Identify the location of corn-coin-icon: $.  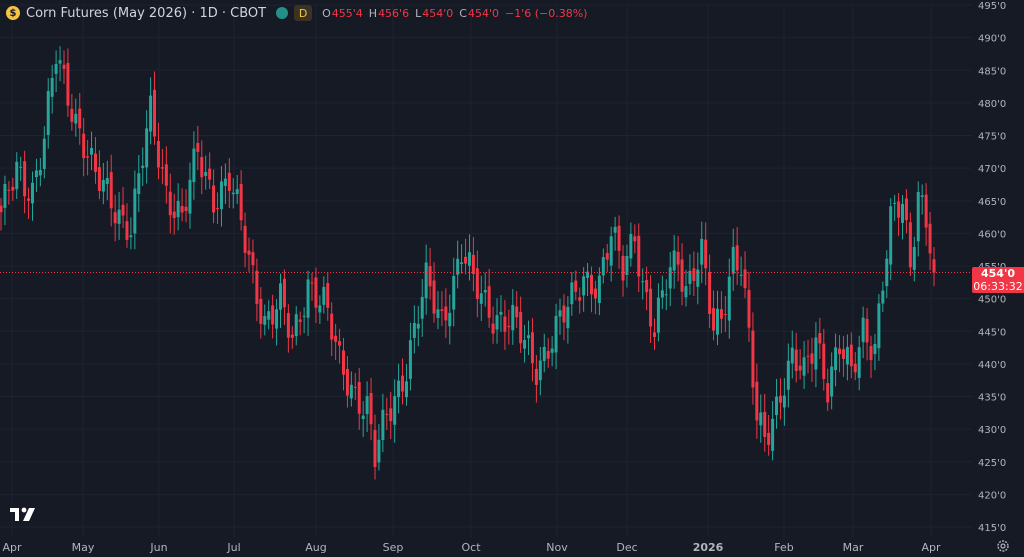
(13, 13).